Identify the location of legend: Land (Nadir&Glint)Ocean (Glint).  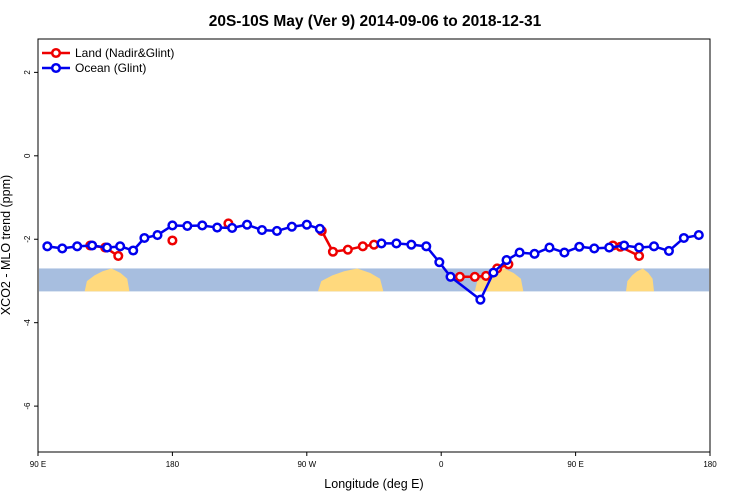
(108, 60).